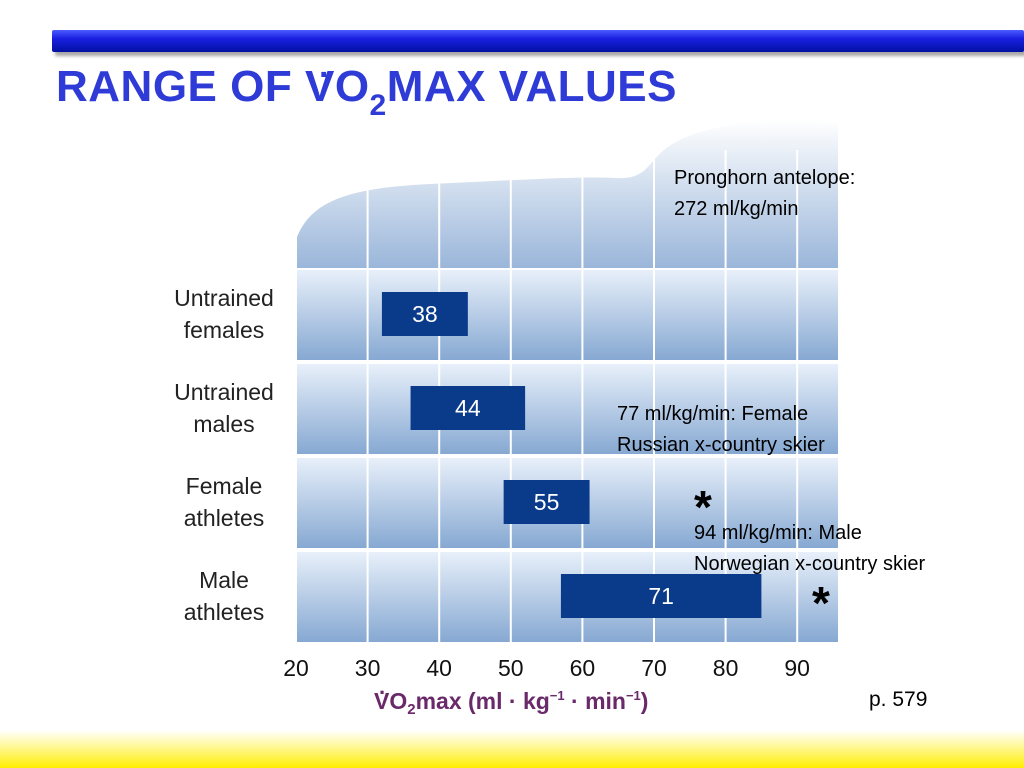  I want to click on x-tick-label: 90, so click(797, 668).